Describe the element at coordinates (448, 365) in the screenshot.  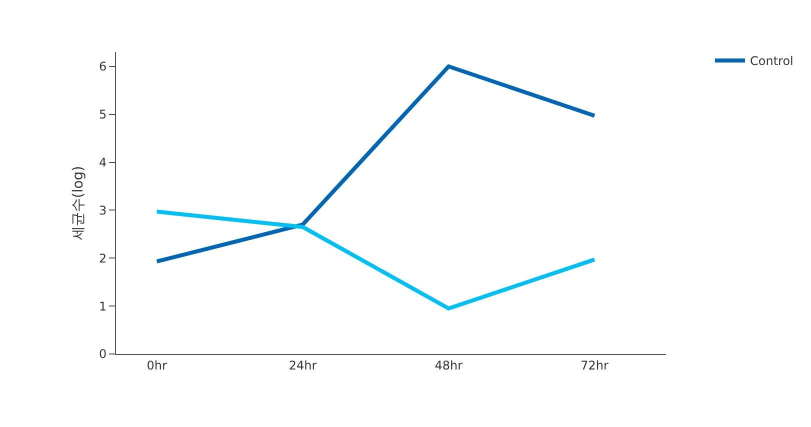
I see `x-tick-label: 48hr` at that location.